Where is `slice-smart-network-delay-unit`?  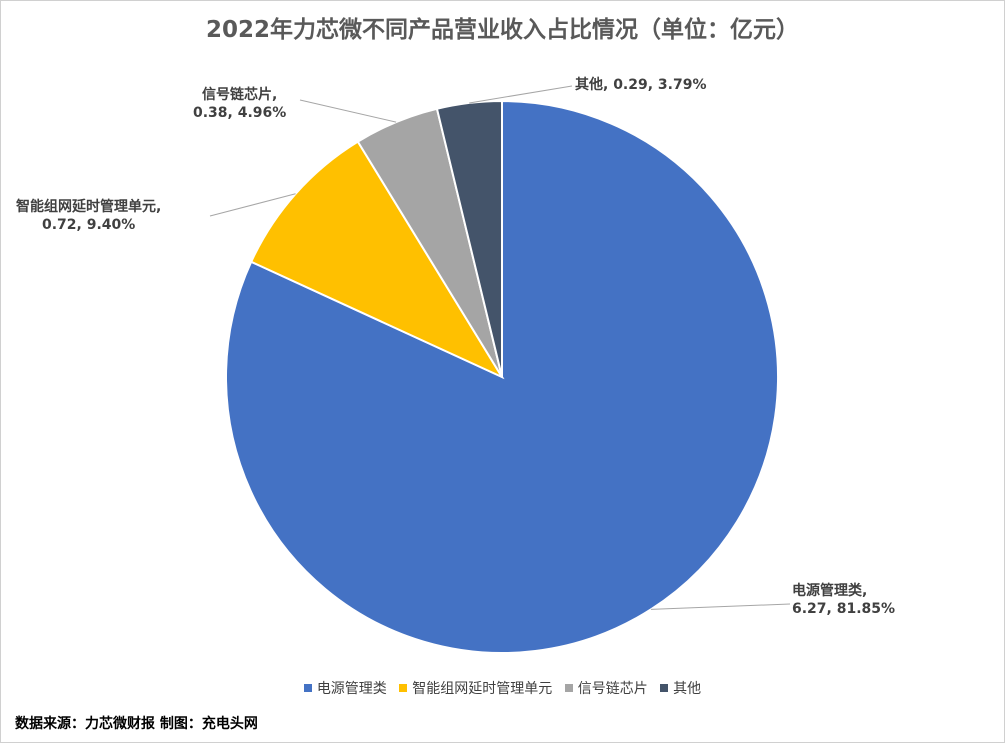
slice-smart-network-delay-unit is located at coordinates (377, 260).